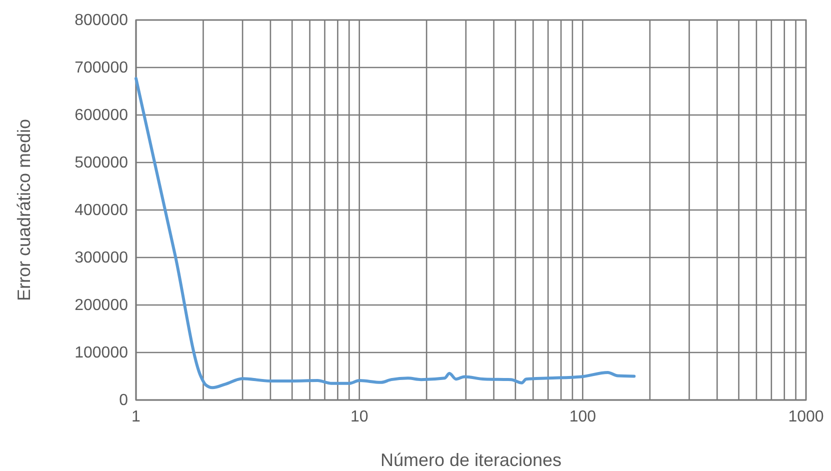  I want to click on x-tick-label: 1000, so click(806, 417).